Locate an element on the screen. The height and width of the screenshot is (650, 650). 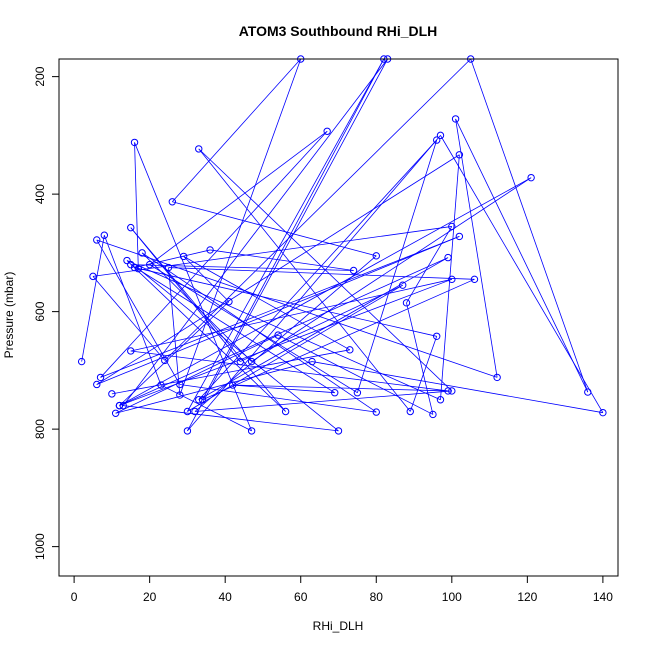
y-tick-label: 800 is located at coordinates (40, 429).